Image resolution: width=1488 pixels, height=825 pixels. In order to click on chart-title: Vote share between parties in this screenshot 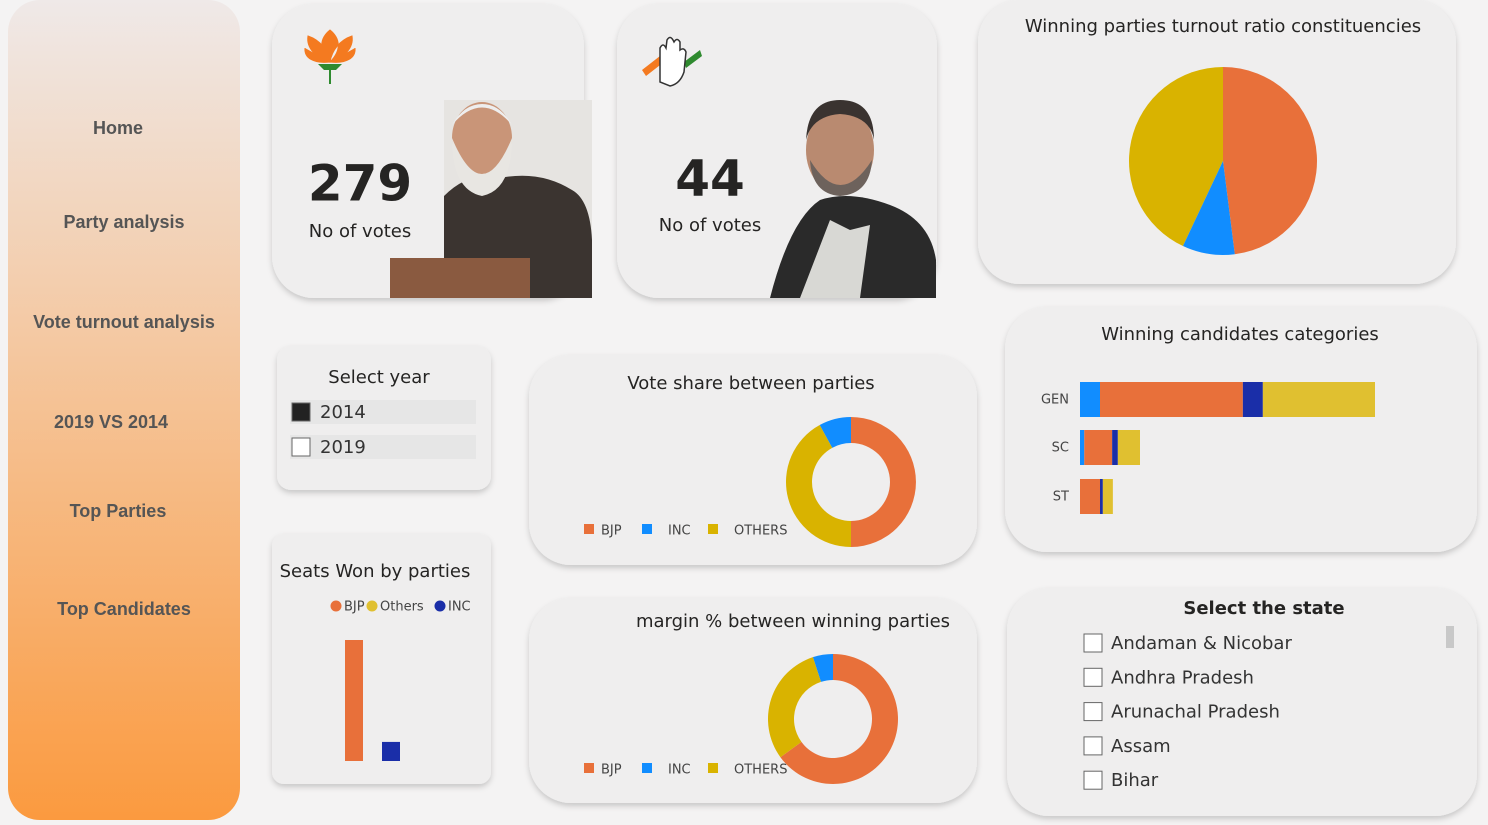, I will do `click(750, 383)`.